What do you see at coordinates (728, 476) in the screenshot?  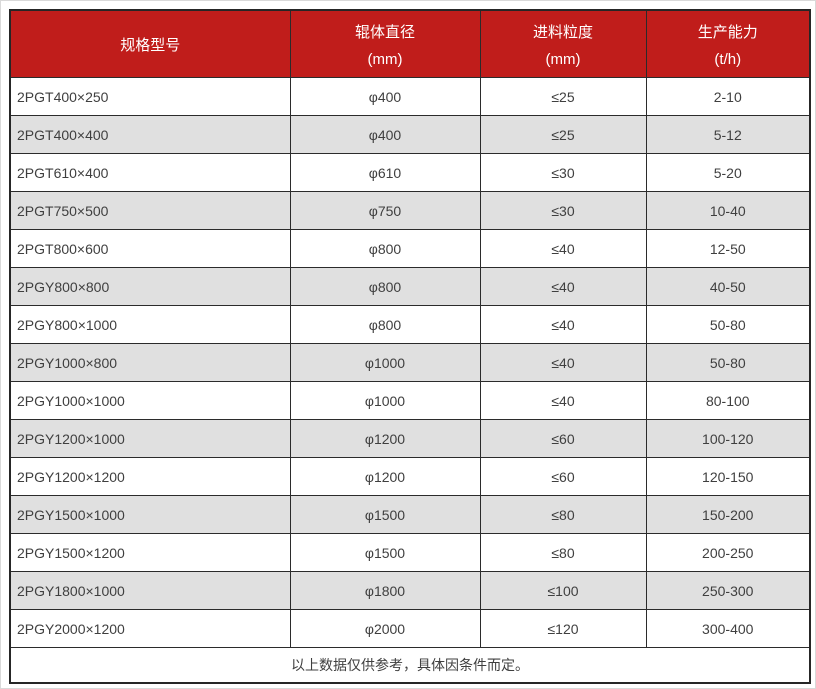 I see `capacity-cell: 120-150` at bounding box center [728, 476].